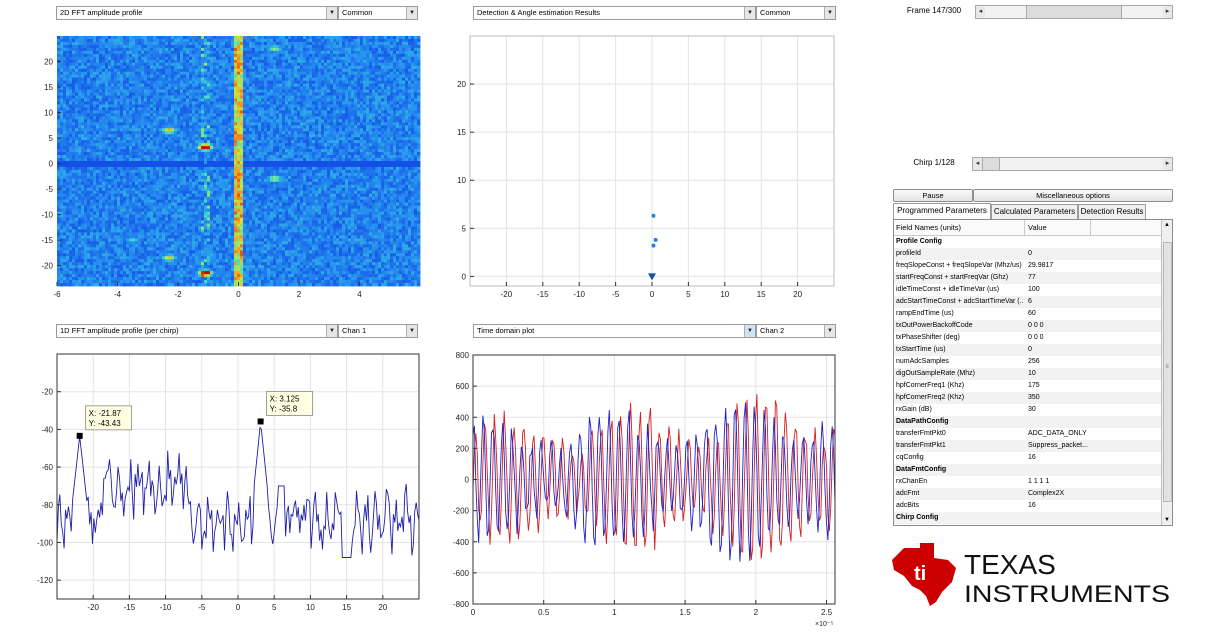  What do you see at coordinates (197, 13) in the screenshot?
I see `fft2d-plot-select: 2D FFT amplitude profile ▼` at bounding box center [197, 13].